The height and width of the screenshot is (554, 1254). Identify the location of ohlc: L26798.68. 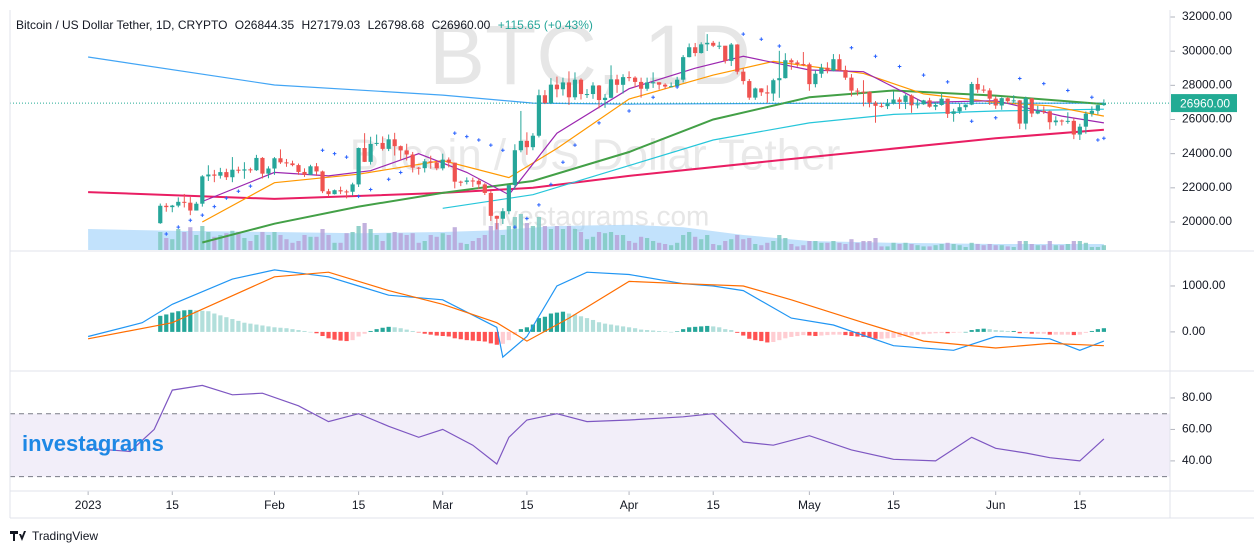
(396, 25).